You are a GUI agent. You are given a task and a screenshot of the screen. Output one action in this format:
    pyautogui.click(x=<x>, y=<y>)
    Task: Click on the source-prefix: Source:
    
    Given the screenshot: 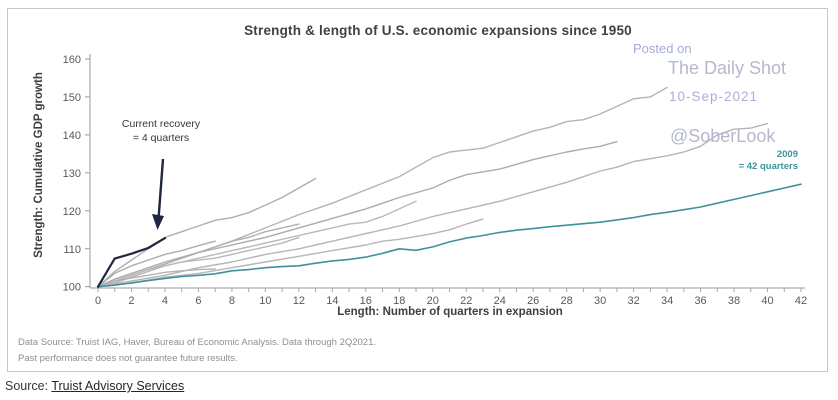 What is the action you would take?
    pyautogui.click(x=27, y=386)
    